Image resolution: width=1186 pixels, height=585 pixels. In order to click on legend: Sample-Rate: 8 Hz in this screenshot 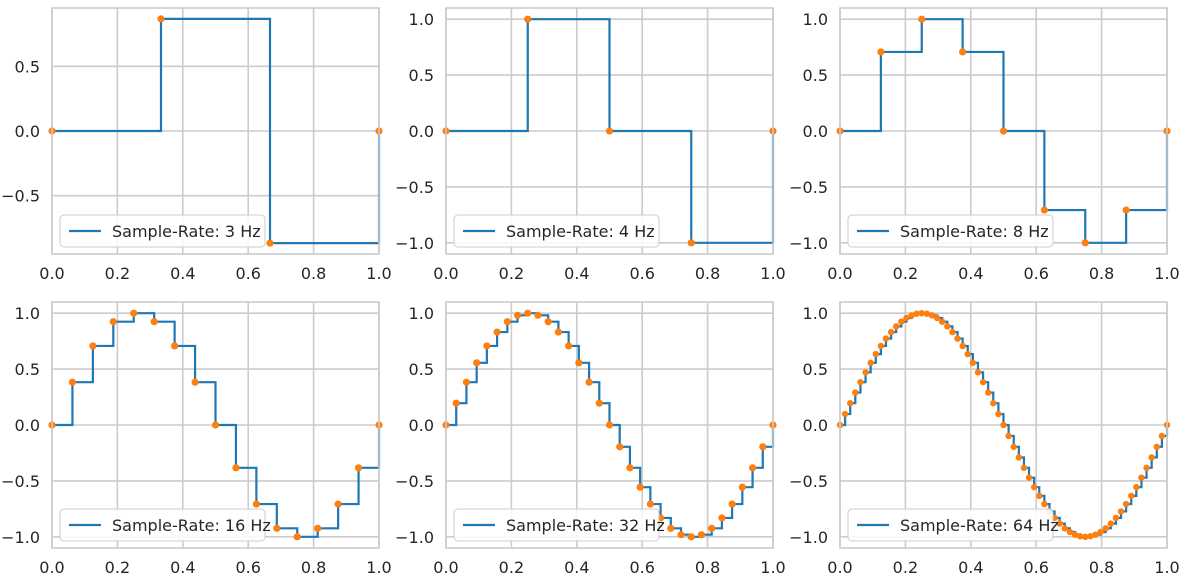, I will do `click(950, 231)`.